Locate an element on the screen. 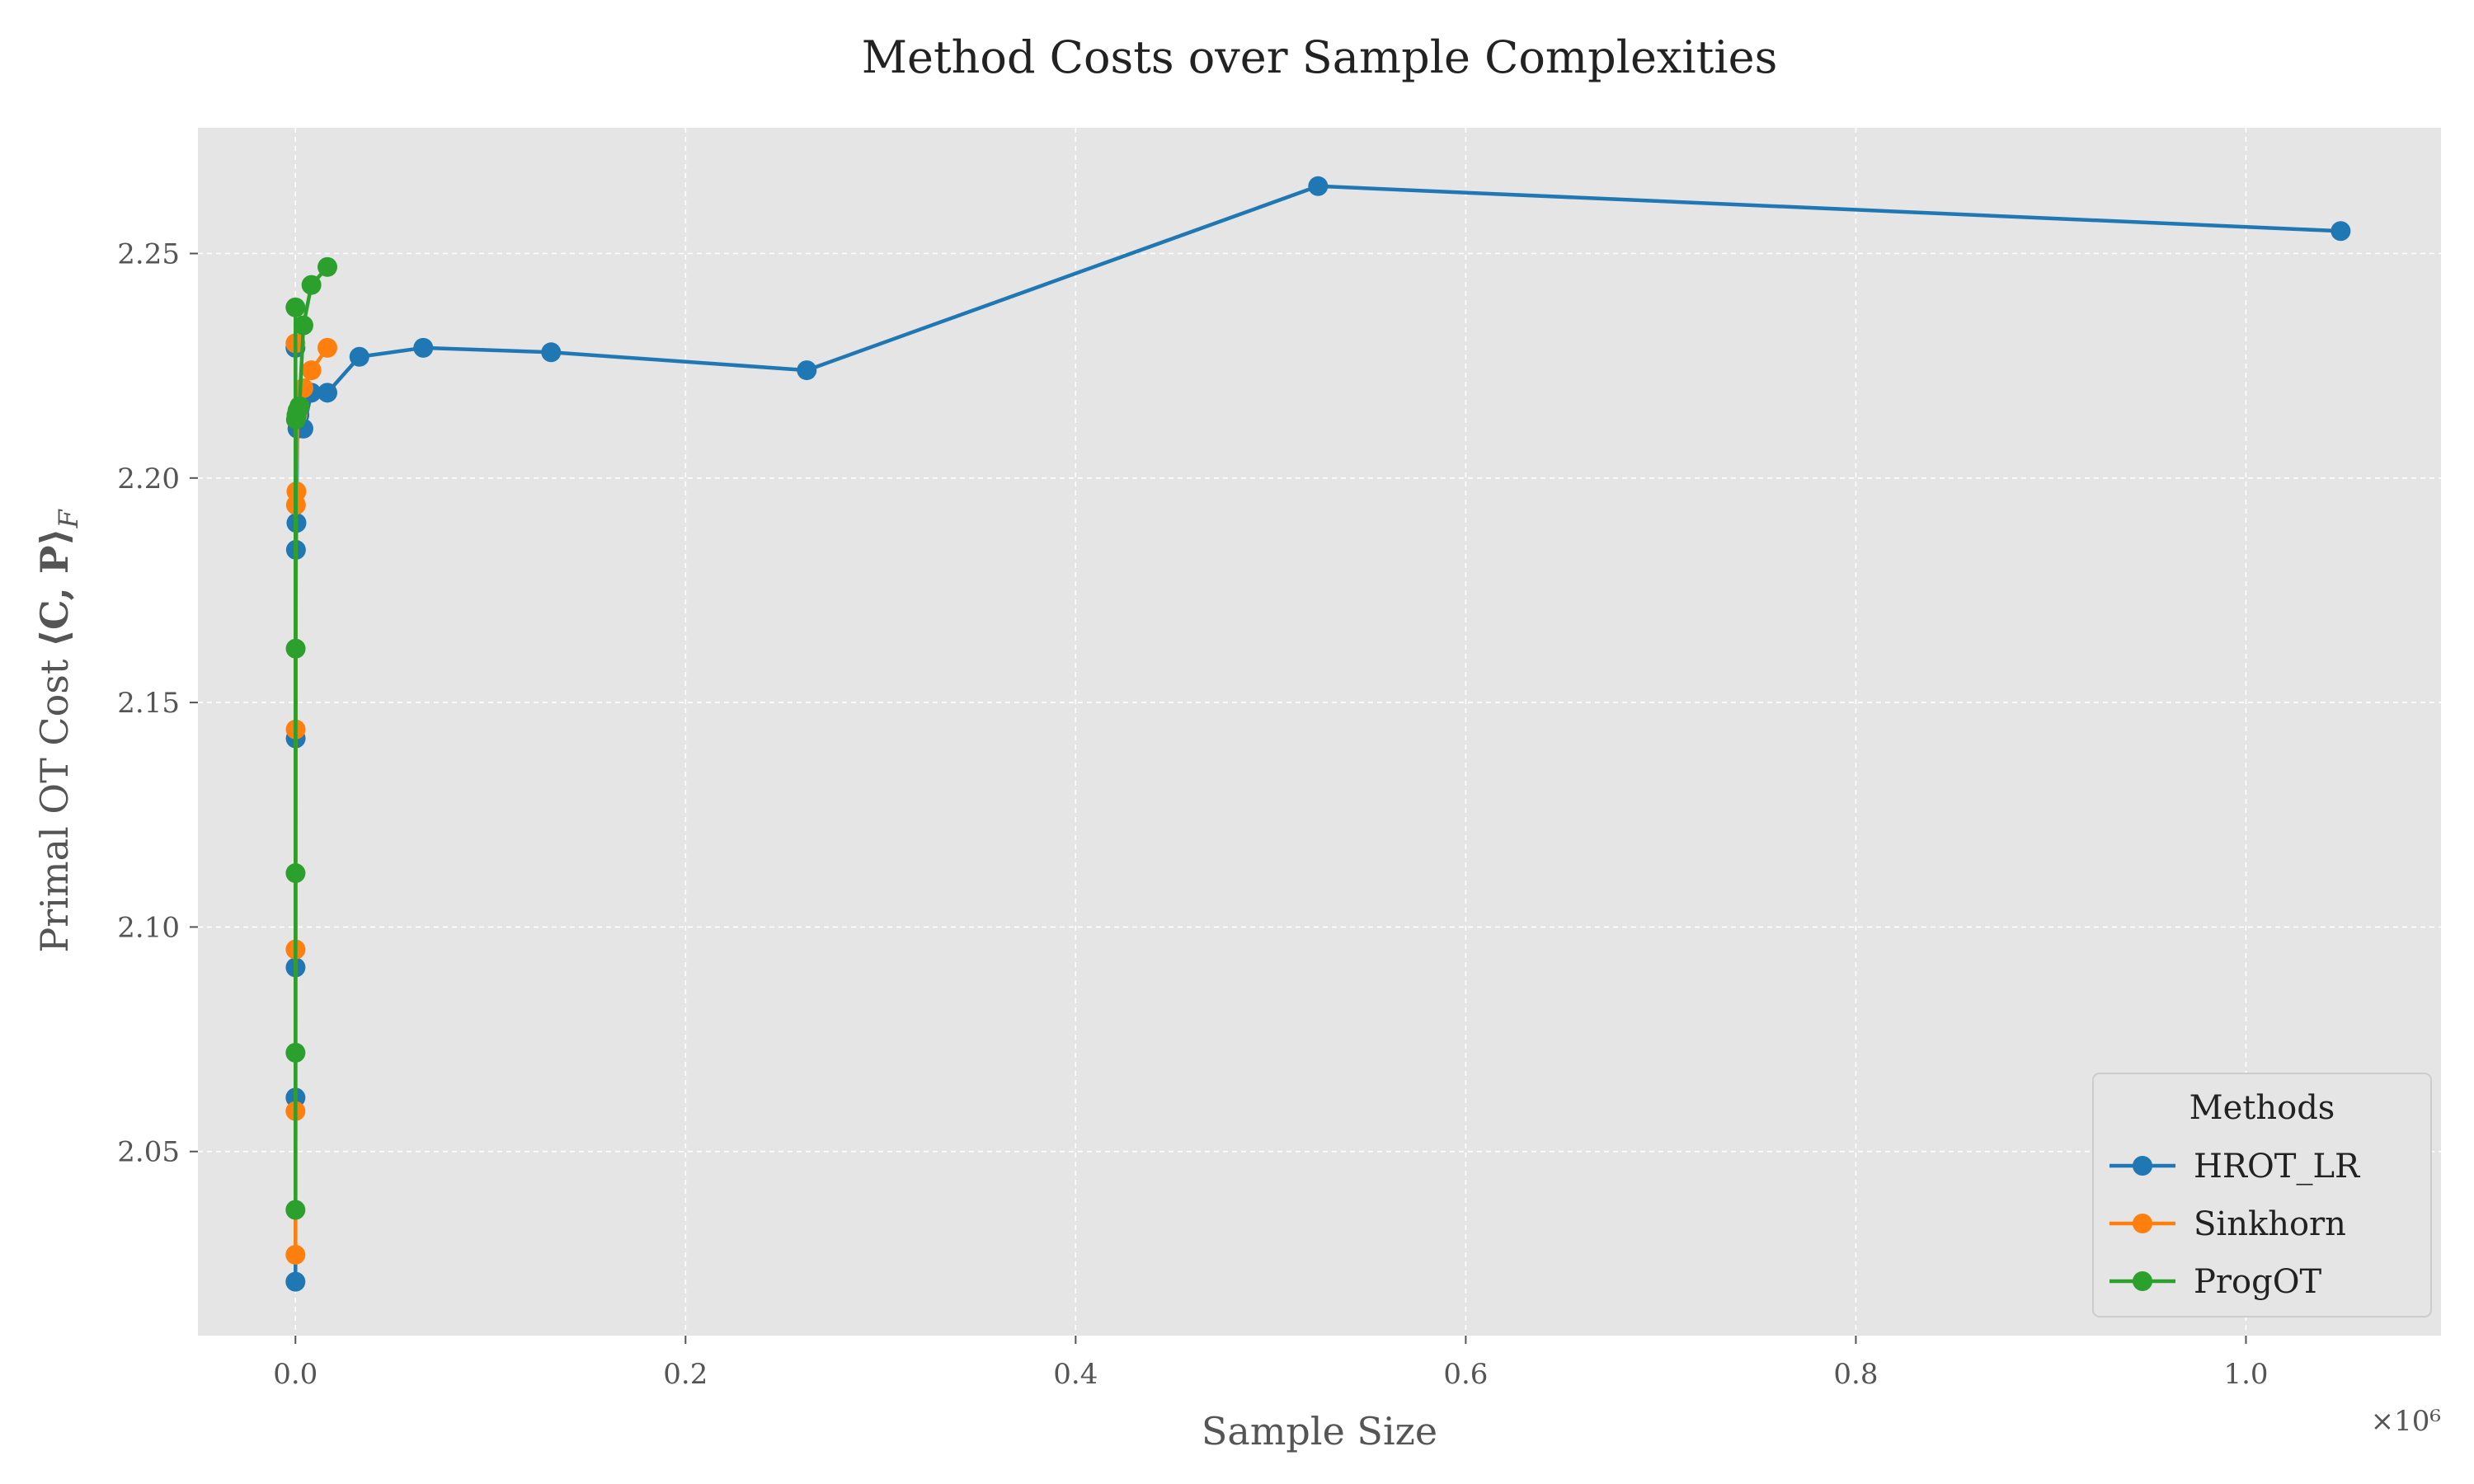  x-tick-label: 0.4 is located at coordinates (1075, 1374).